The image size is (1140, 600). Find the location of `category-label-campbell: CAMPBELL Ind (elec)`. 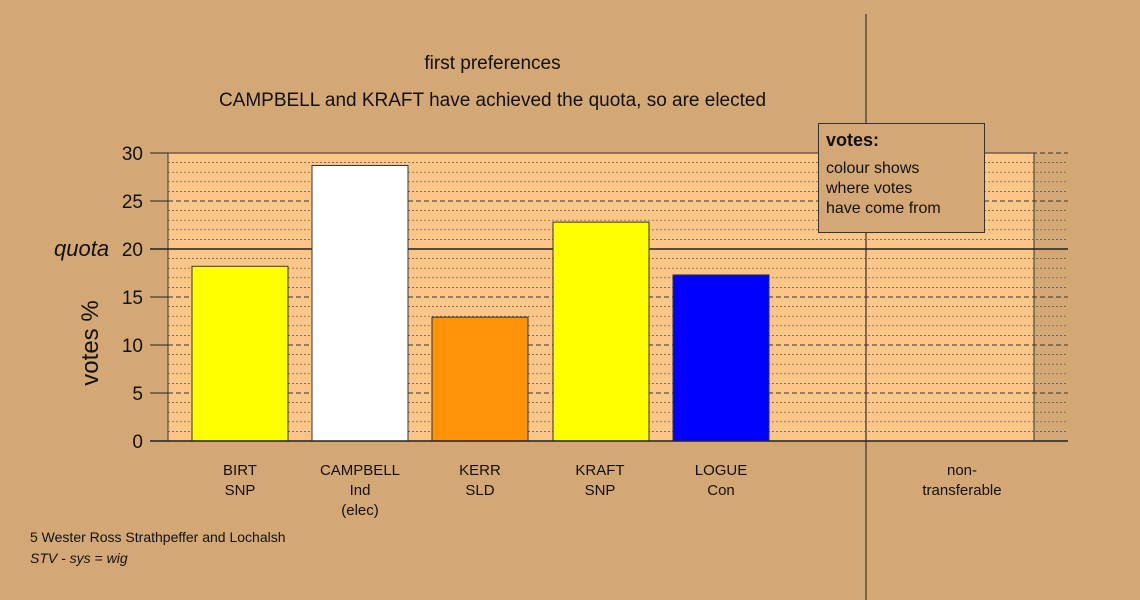

category-label-campbell: CAMPBELL Ind (elec) is located at coordinates (360, 491).